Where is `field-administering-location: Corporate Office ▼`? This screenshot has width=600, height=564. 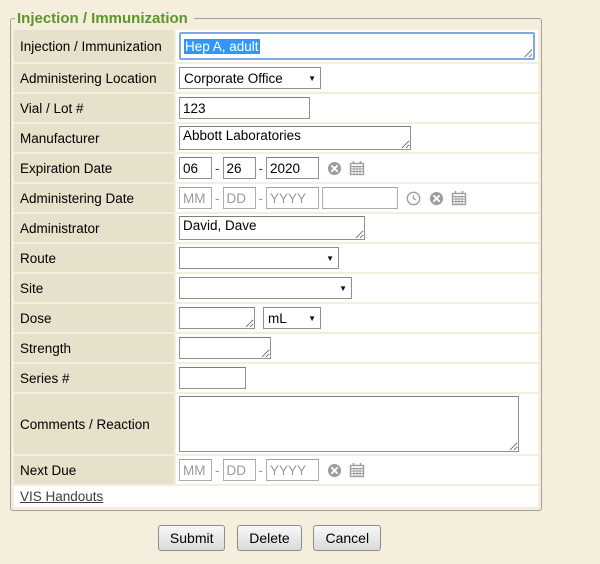 field-administering-location: Corporate Office ▼ is located at coordinates (357, 78).